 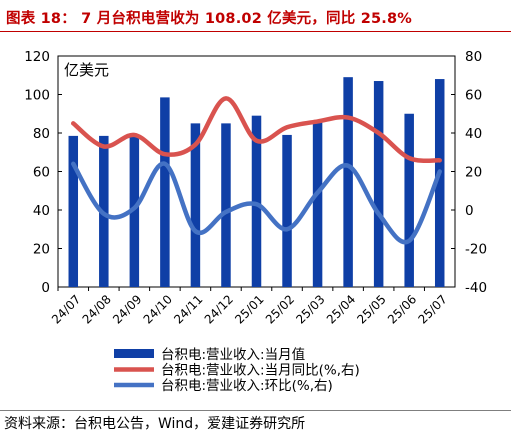 I want to click on x-tick-label: 24/12, so click(x=219, y=309).